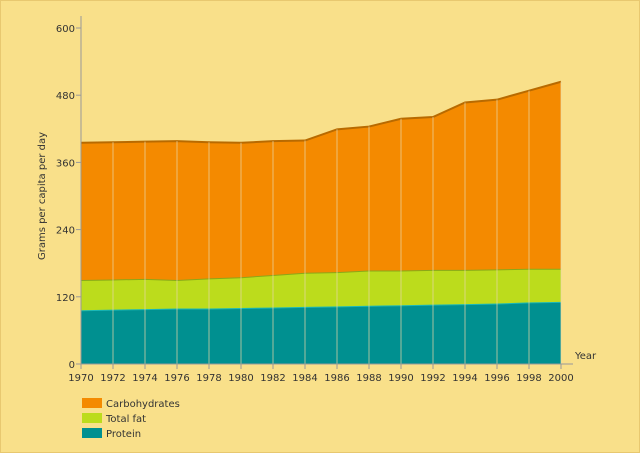 This screenshot has width=640, height=458. What do you see at coordinates (65, 231) in the screenshot?
I see `y-tick-label: 240` at bounding box center [65, 231].